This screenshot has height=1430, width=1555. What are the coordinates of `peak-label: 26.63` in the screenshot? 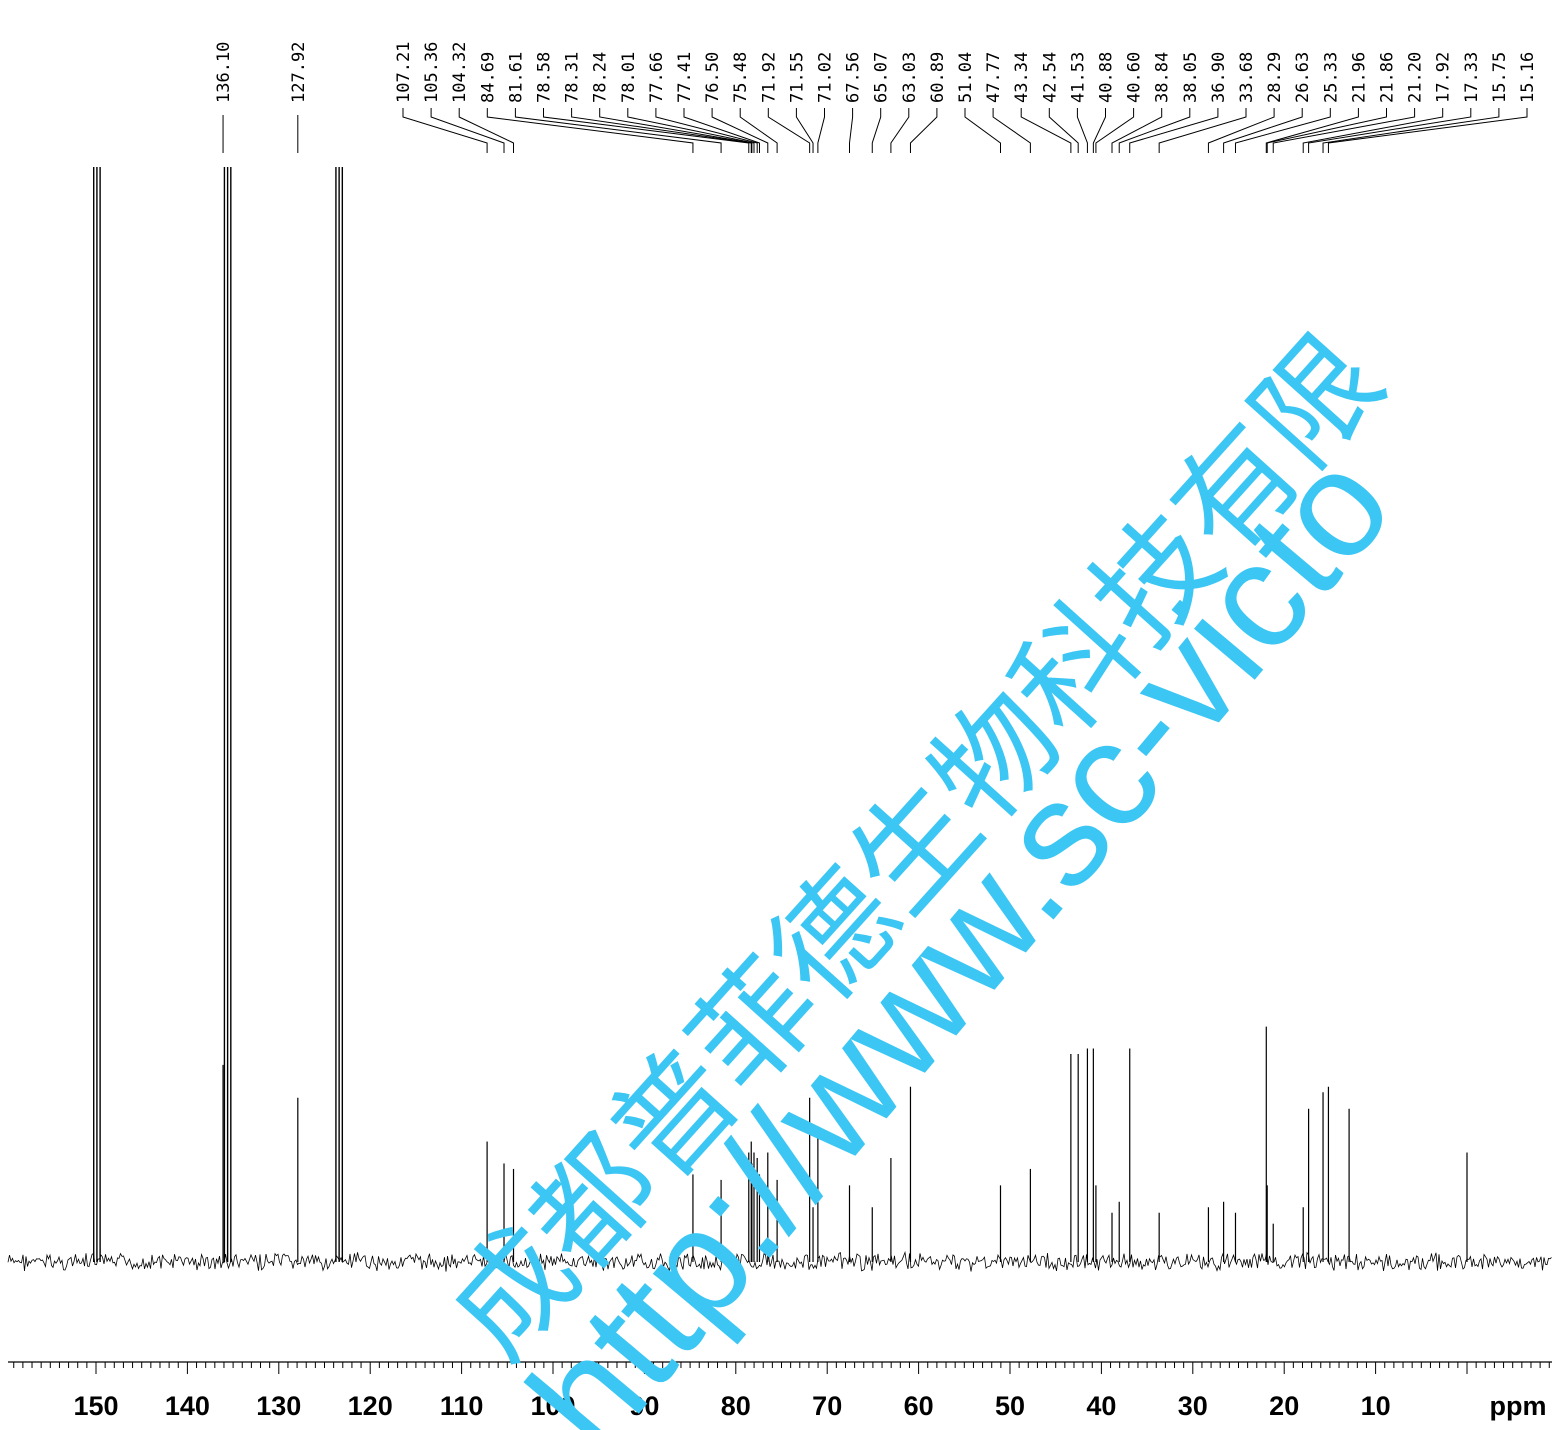 It's located at (1303, 77).